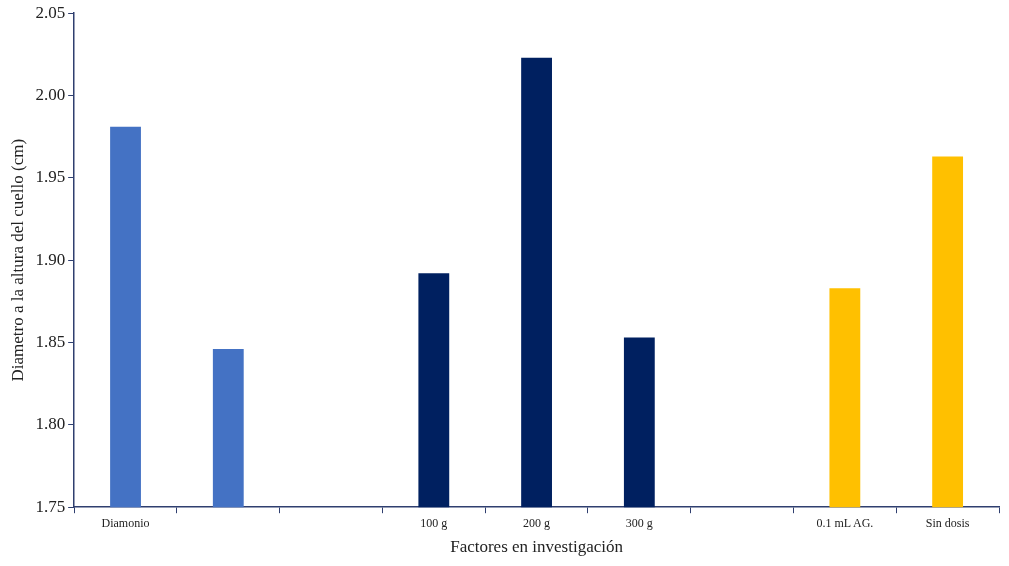 The height and width of the screenshot is (566, 1009). What do you see at coordinates (639, 522) in the screenshot?
I see `x-tick-label: 300 g` at bounding box center [639, 522].